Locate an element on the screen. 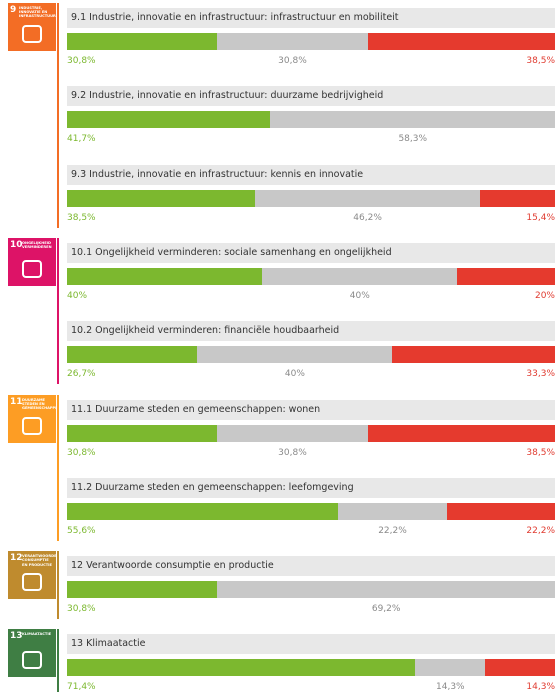  value-label: 41,7% is located at coordinates (81, 139).